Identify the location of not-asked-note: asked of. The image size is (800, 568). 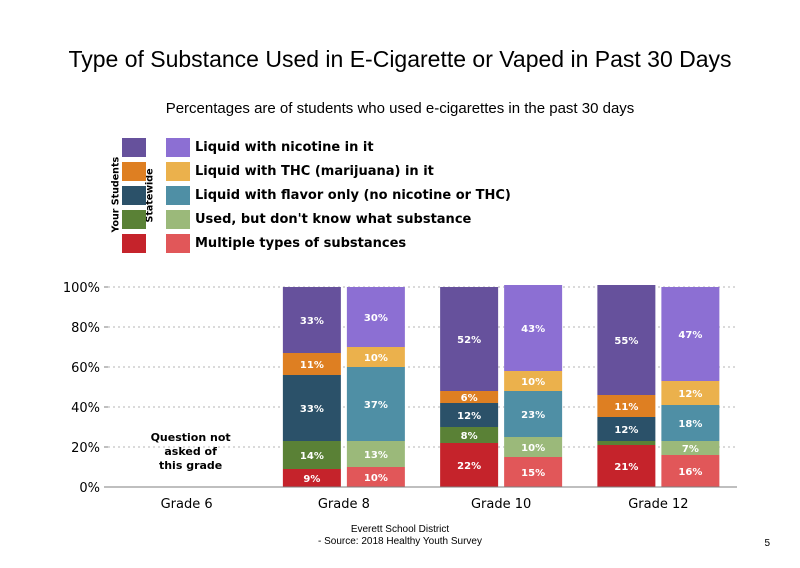
(190, 451).